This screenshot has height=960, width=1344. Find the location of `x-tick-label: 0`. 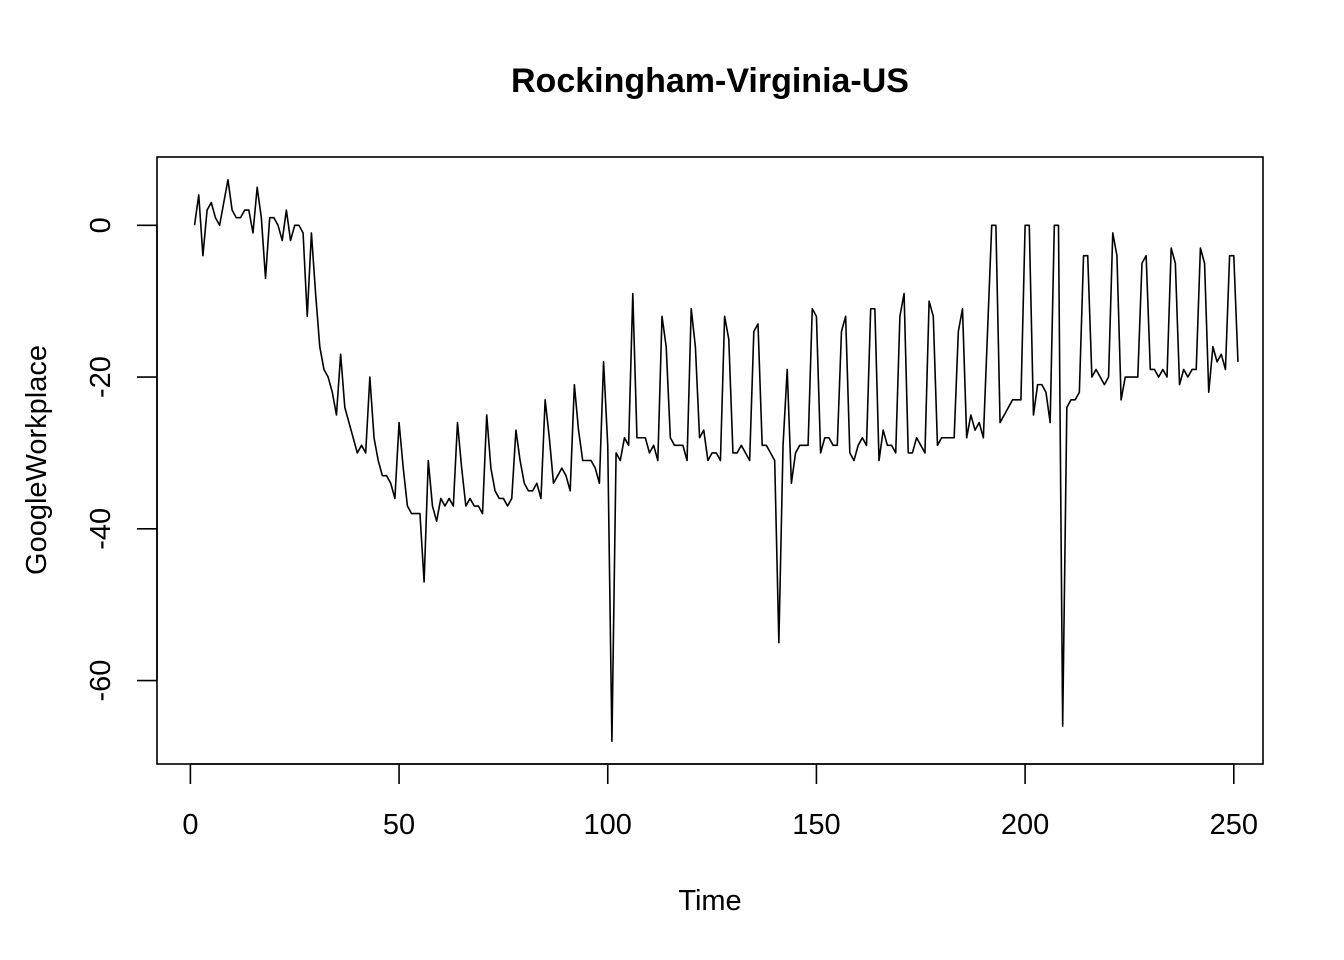

x-tick-label: 0 is located at coordinates (190, 825).